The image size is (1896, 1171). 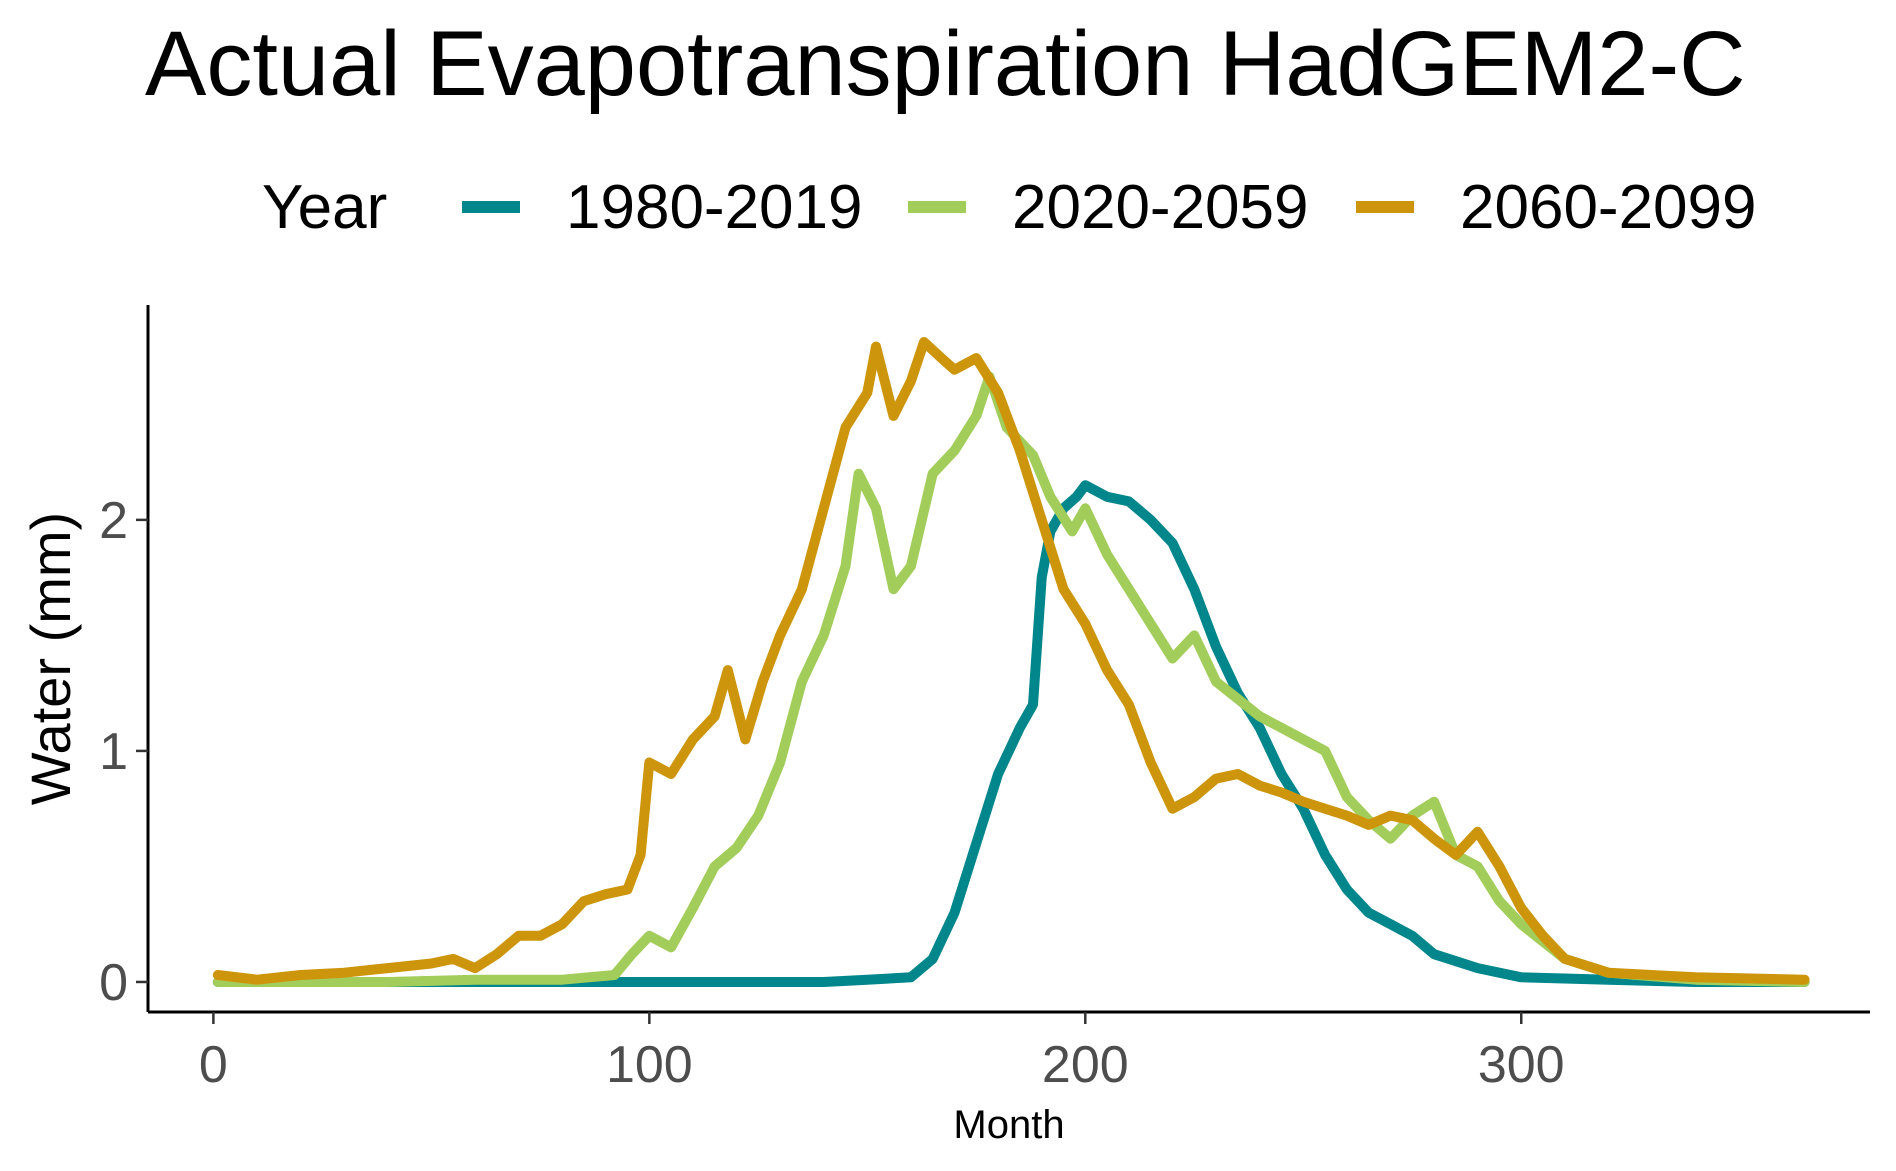 I want to click on y-tick-label: 1, so click(x=113, y=752).